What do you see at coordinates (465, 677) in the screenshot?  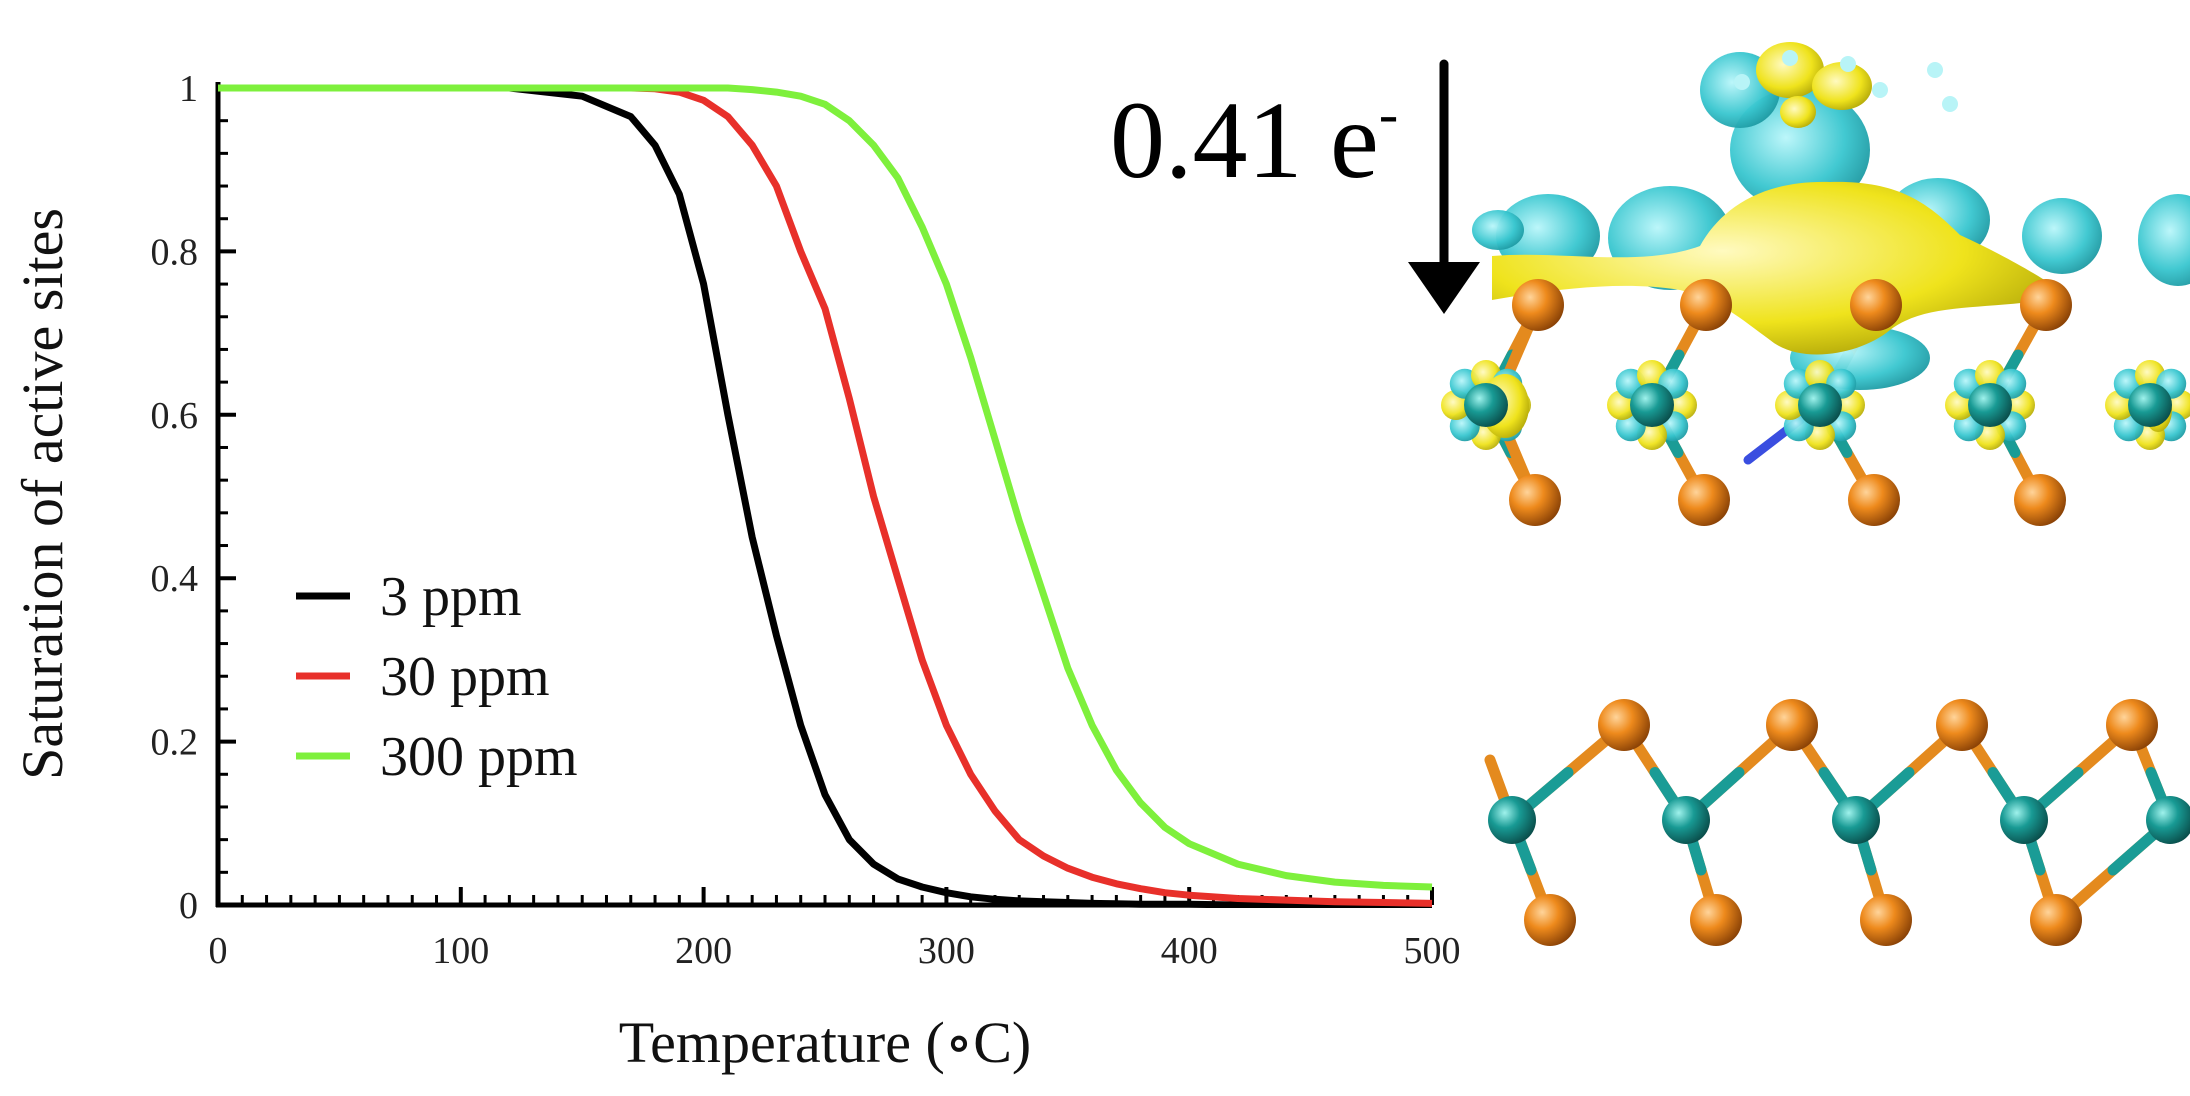 I see `legend-label: 30 ppm` at bounding box center [465, 677].